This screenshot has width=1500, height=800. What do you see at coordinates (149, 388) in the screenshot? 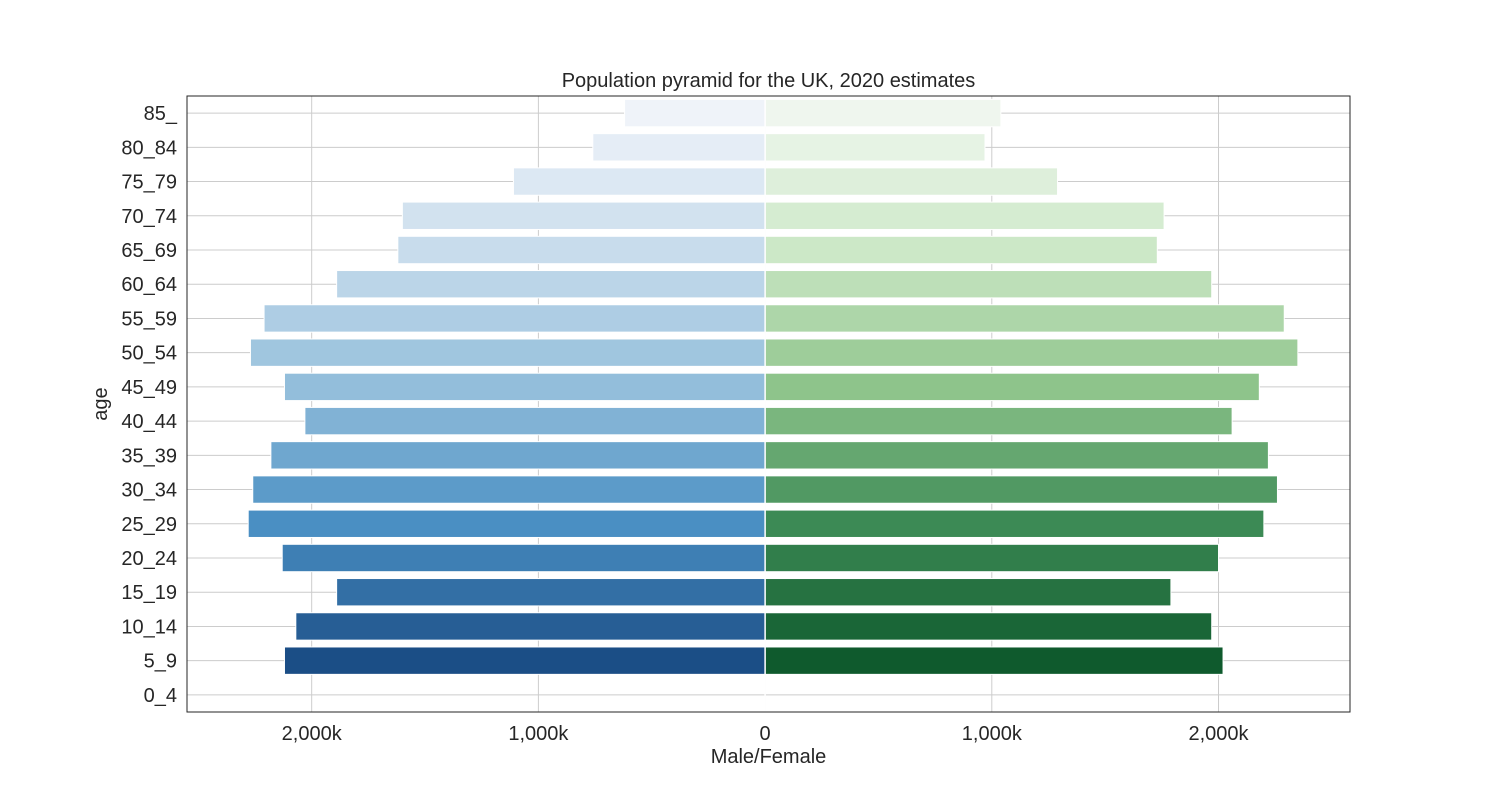
I see `y-tick-label: 45_49` at bounding box center [149, 388].